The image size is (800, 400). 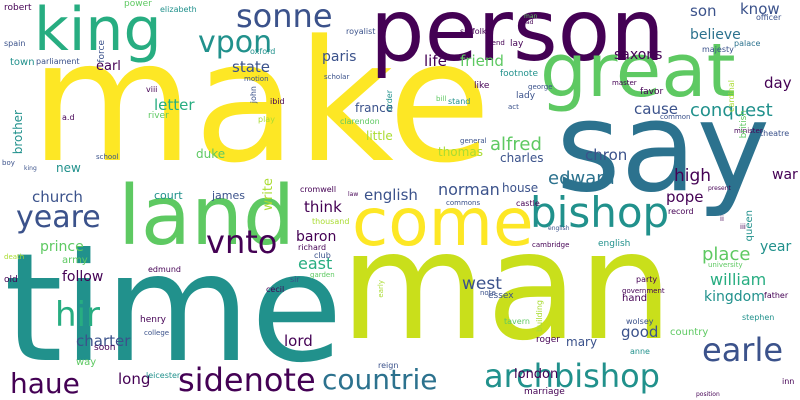 I want to click on word-master: master, so click(x=624, y=83).